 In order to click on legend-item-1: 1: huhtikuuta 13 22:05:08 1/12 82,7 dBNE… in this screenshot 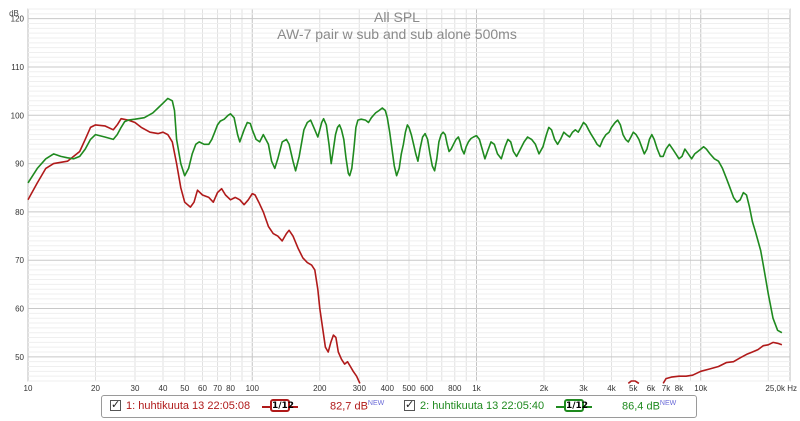, I will do `click(252, 406)`.